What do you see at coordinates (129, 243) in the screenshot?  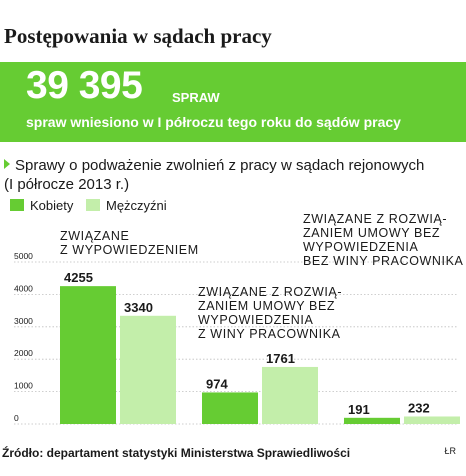 I see `category-label: ZWIĄZANE Z WYPOWIEDZENIEM` at bounding box center [129, 243].